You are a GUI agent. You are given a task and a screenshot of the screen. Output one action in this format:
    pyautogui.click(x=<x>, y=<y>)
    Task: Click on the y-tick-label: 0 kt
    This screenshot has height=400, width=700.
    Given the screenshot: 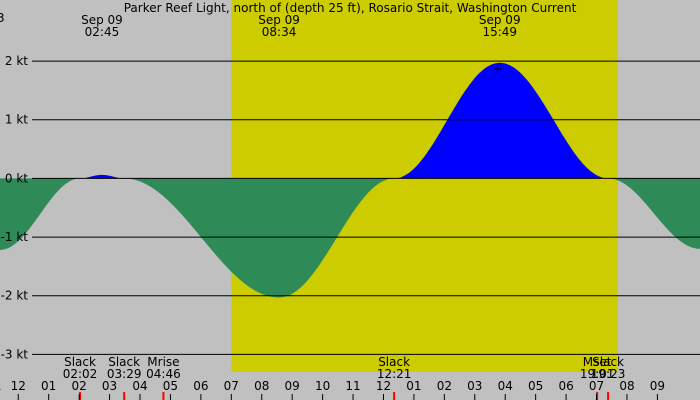 What is the action you would take?
    pyautogui.click(x=16, y=178)
    